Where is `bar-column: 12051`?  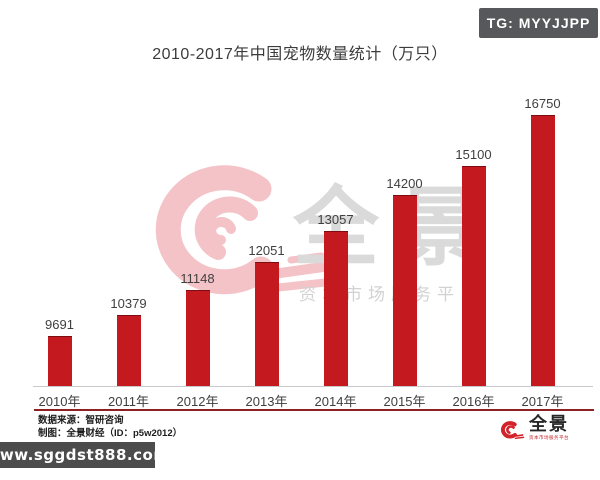
bar-column: 12051 is located at coordinates (266, 238).